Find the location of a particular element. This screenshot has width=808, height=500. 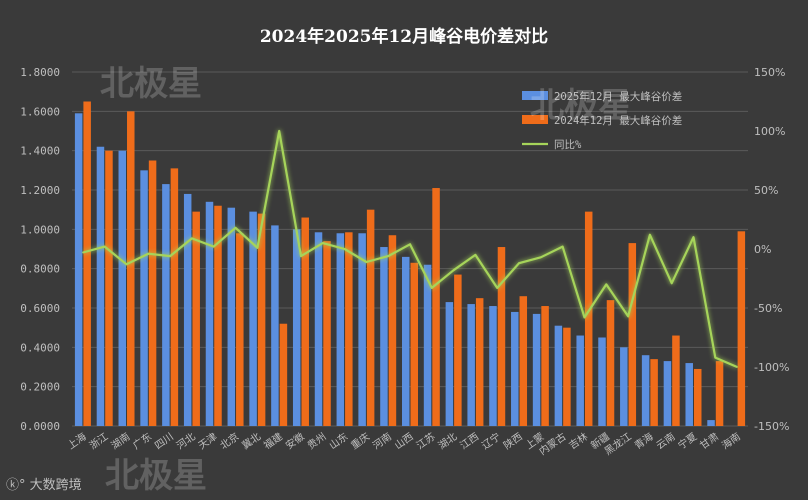

x-tick-label: 青海 is located at coordinates (644, 441).